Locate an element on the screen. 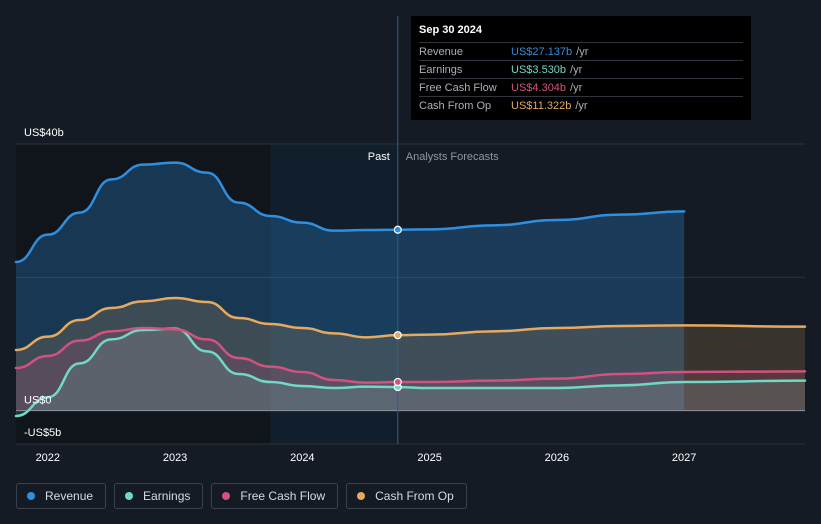 The image size is (821, 524). tooltip-row-earnings: Earnings US$3.530b /yr is located at coordinates (581, 69).